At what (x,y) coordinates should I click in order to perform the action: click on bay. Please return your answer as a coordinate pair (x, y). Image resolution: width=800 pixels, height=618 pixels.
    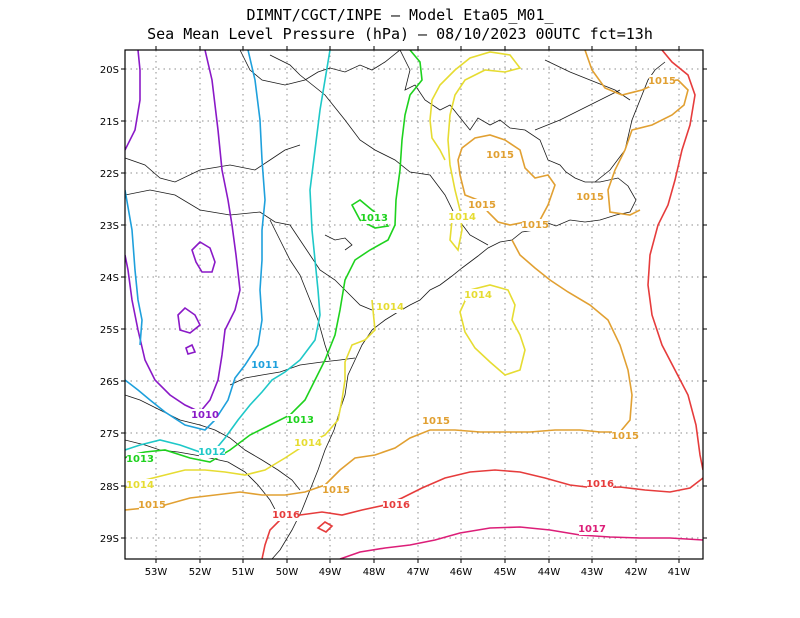
    Looking at the image, I should click on (338, 242).